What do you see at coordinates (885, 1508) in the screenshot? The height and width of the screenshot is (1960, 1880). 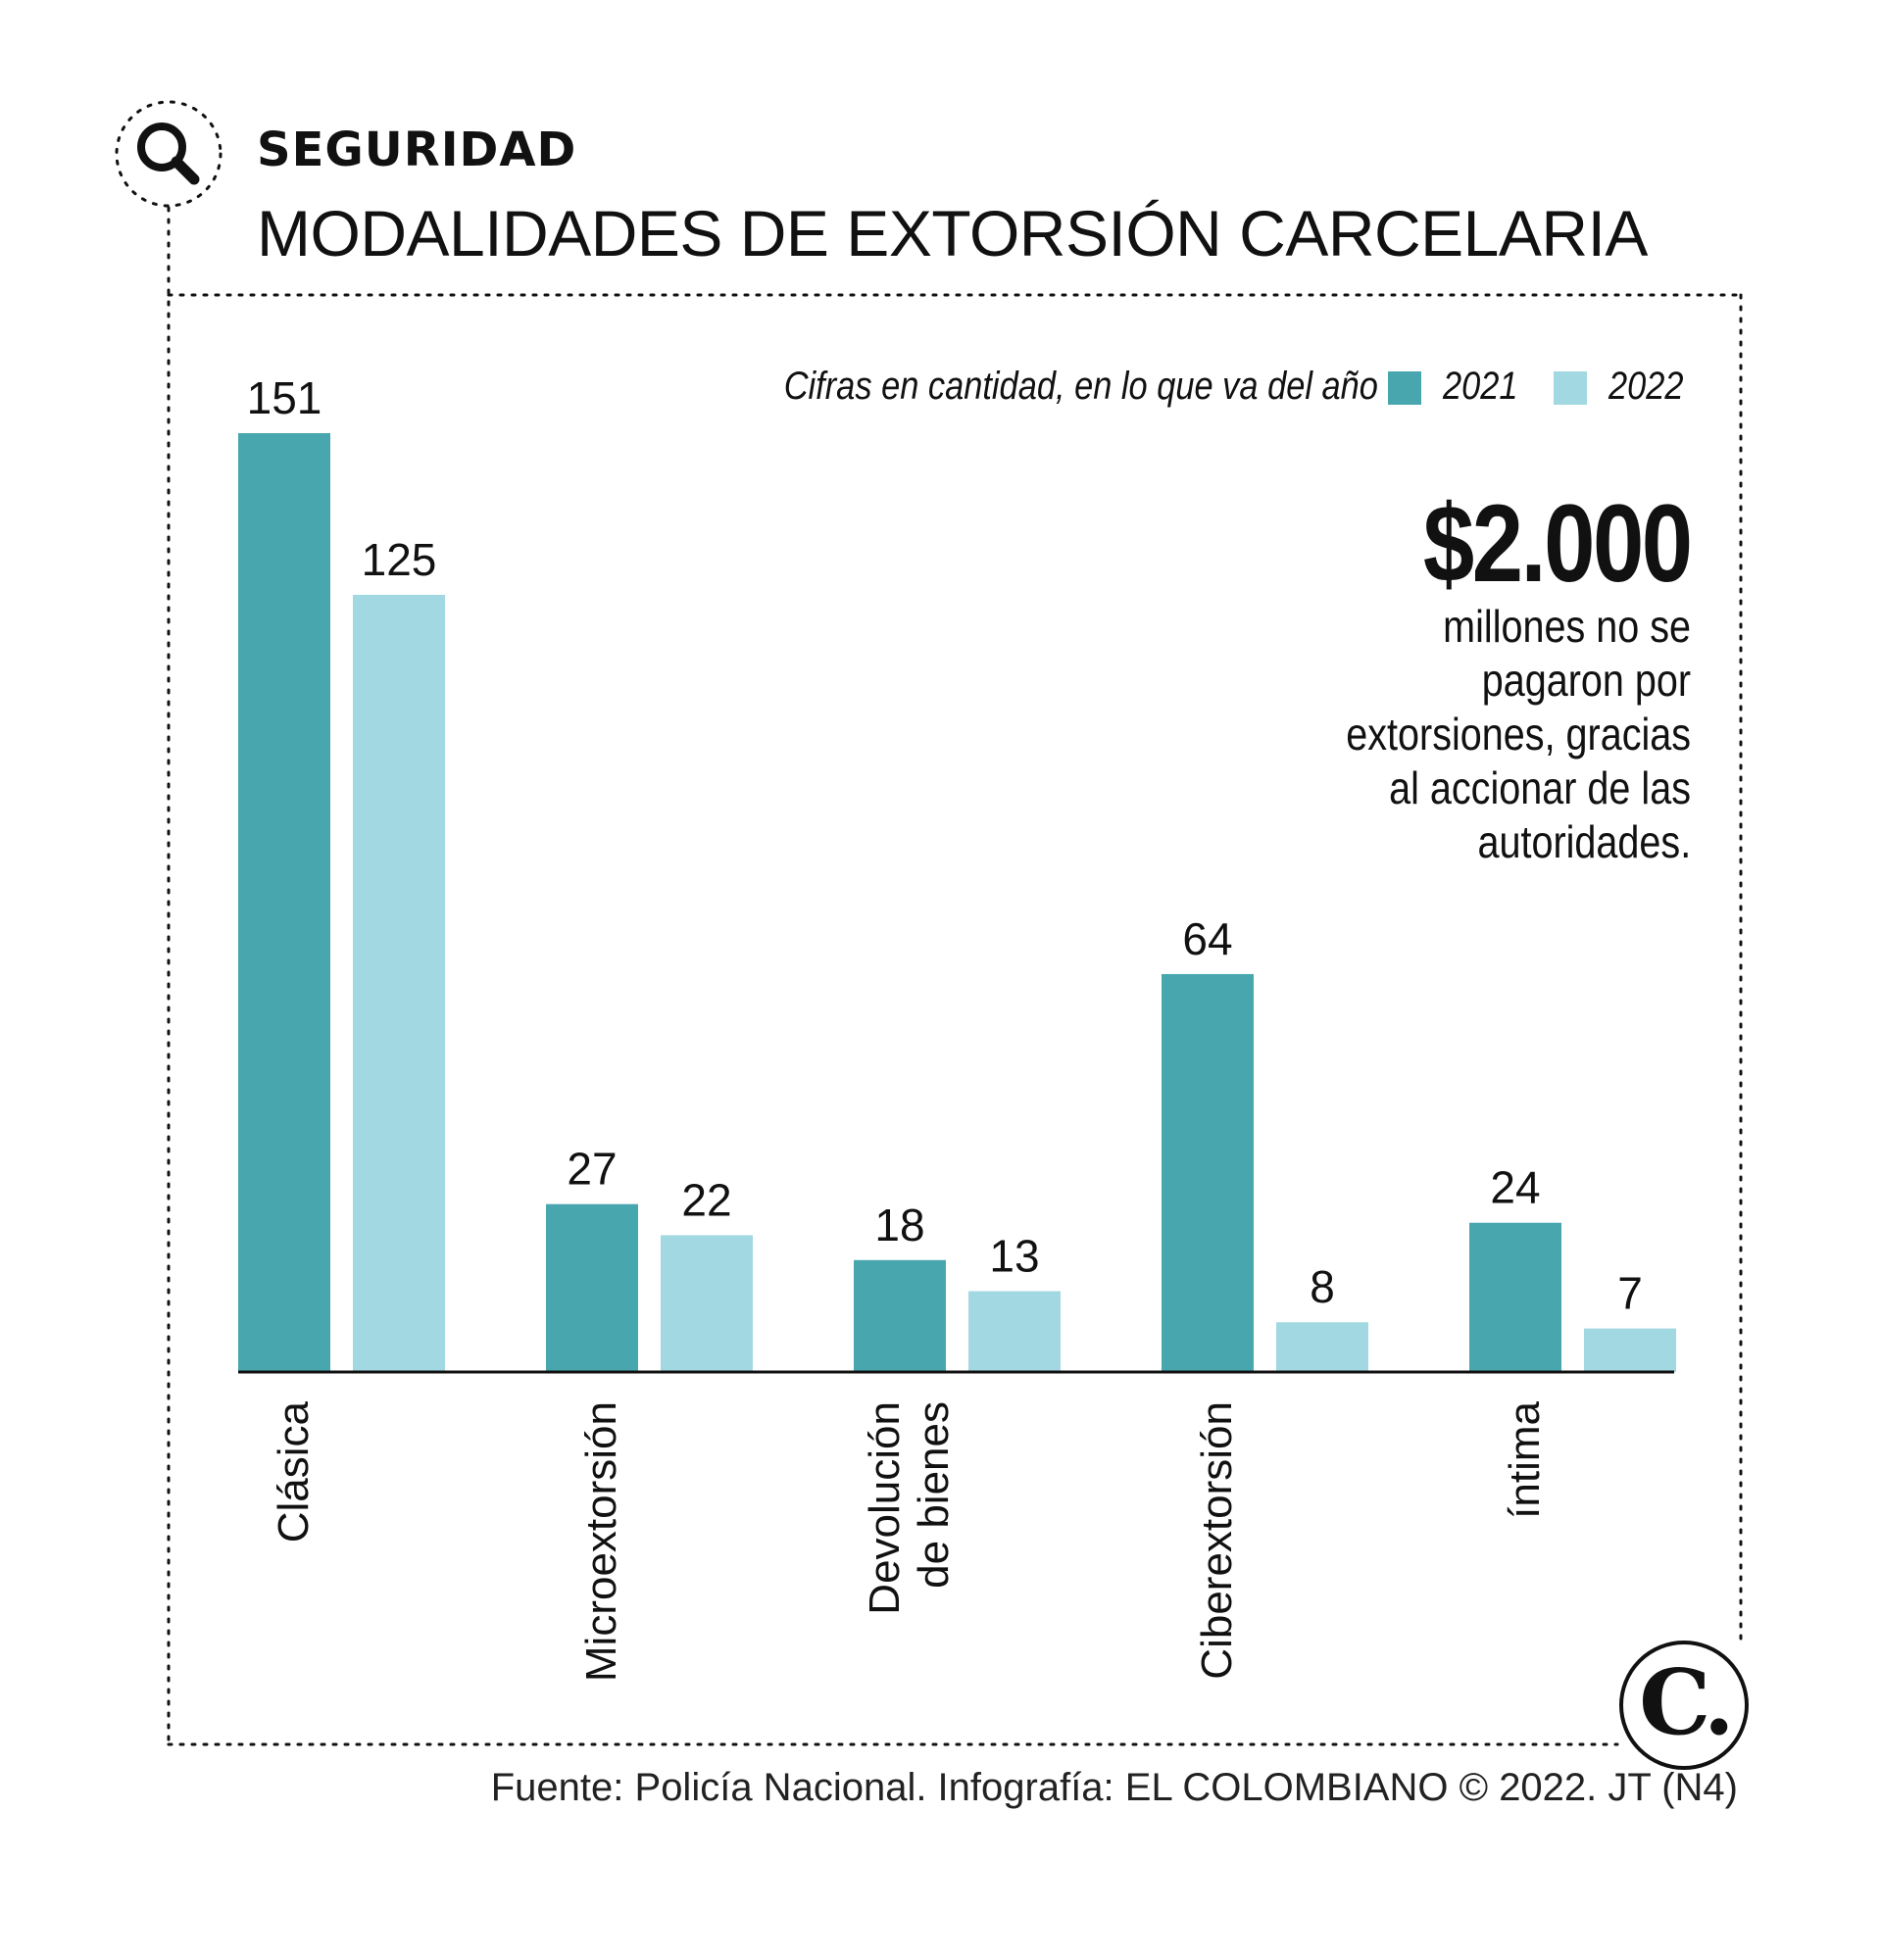 I see `category-label-line: Devolución` at bounding box center [885, 1508].